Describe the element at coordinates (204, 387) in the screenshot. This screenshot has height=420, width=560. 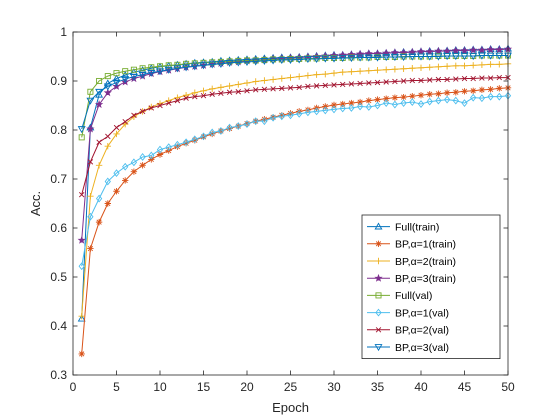
I see `x-tick-label: 15` at that location.